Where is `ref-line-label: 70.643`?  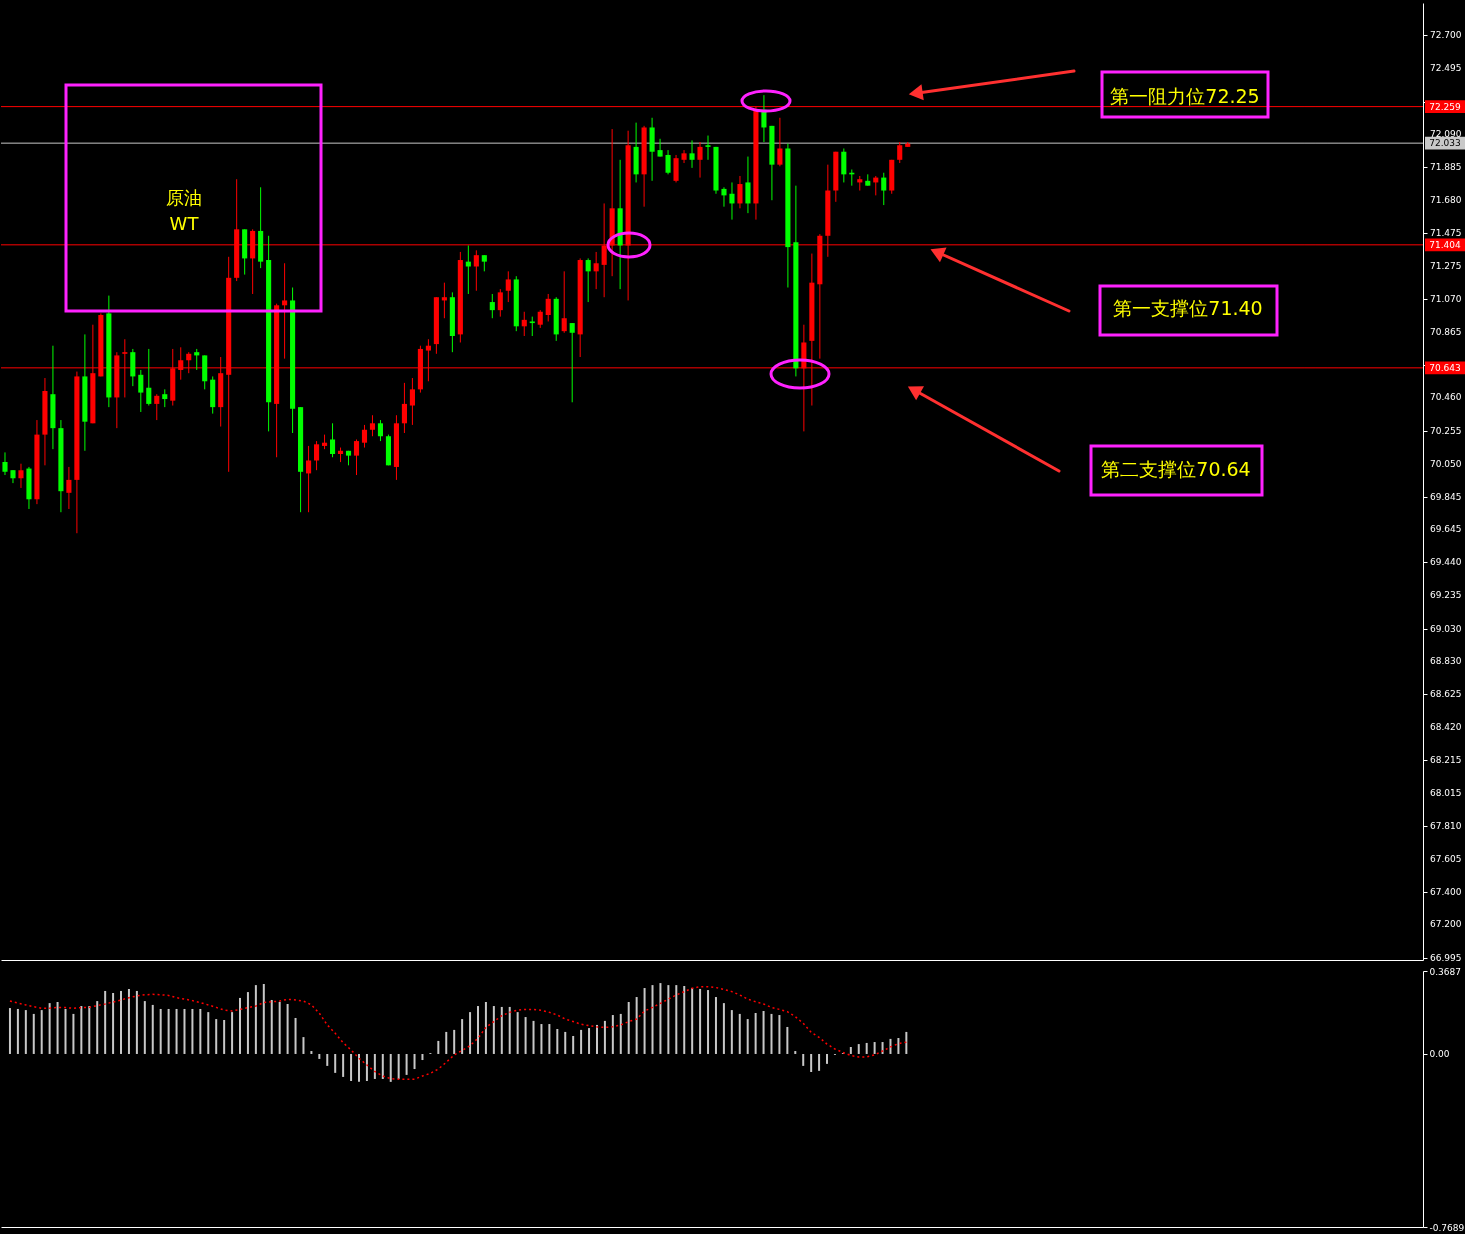 ref-line-label: 70.643 is located at coordinates (1445, 367).